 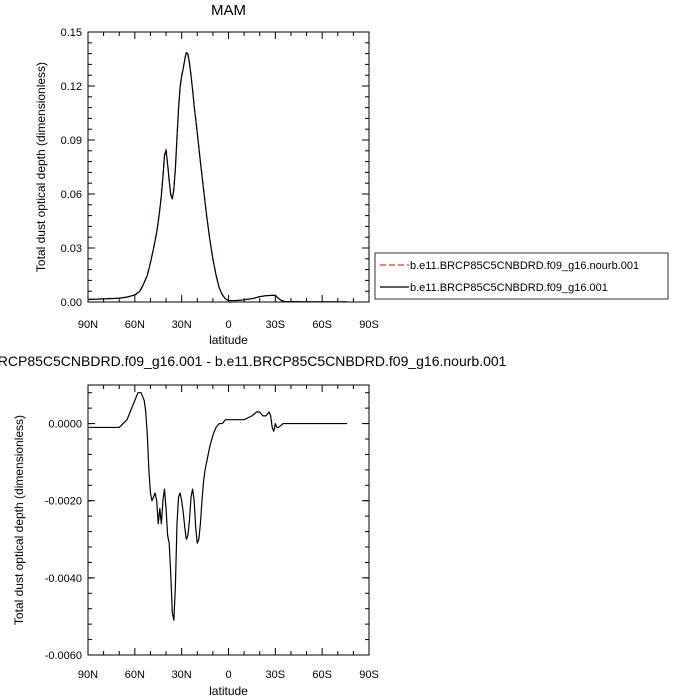 What do you see at coordinates (228, 340) in the screenshot?
I see `panel1-x-axis-label: latitude` at bounding box center [228, 340].